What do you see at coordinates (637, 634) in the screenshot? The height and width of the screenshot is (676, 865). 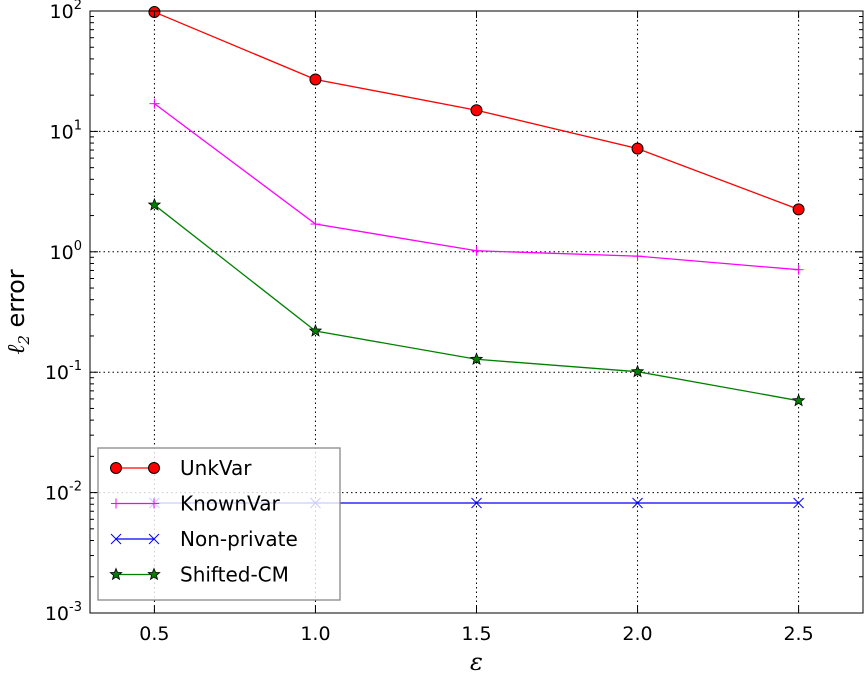 I see `x-tick-label: 2.0` at bounding box center [637, 634].